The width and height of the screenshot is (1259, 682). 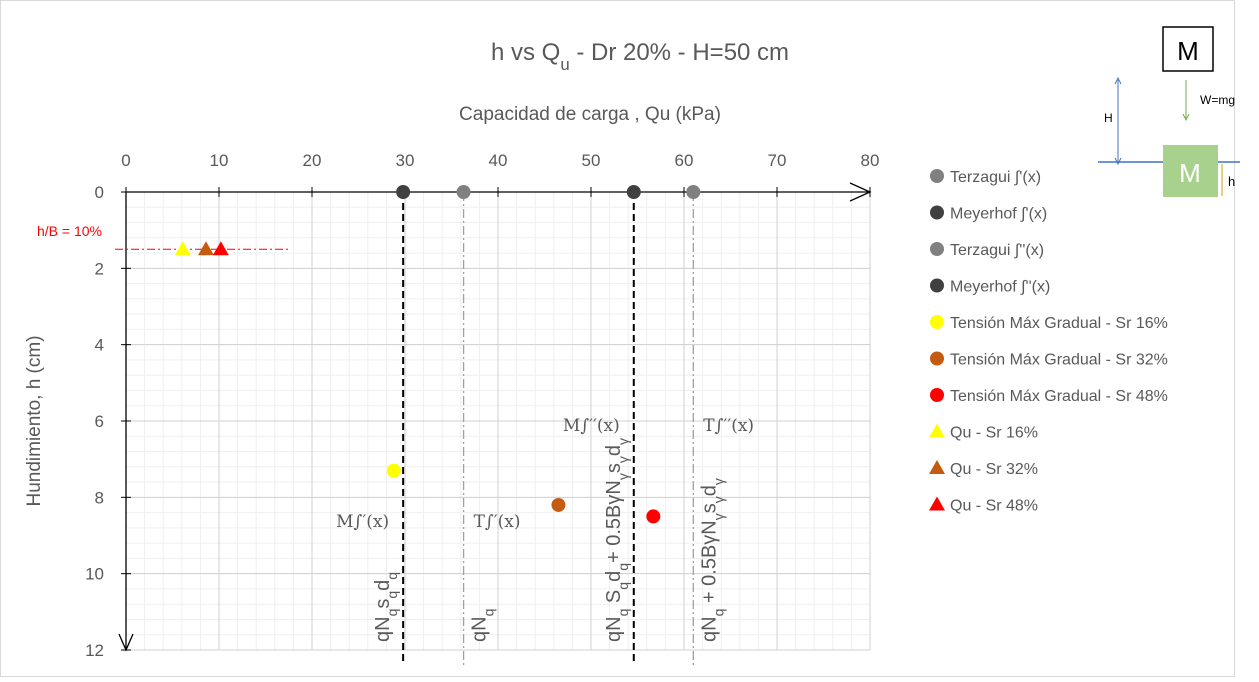 I want to click on inset-label: H, so click(x=1108, y=118).